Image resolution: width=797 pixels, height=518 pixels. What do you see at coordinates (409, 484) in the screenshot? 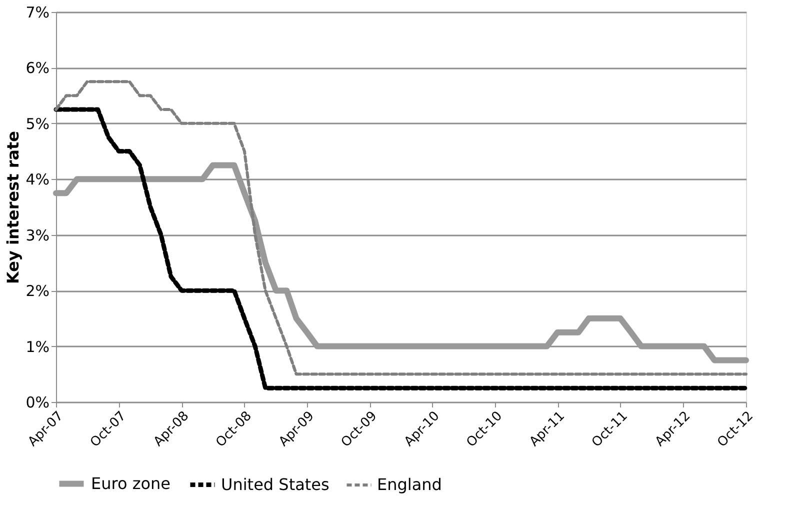
I see `legend-label: England` at bounding box center [409, 484].